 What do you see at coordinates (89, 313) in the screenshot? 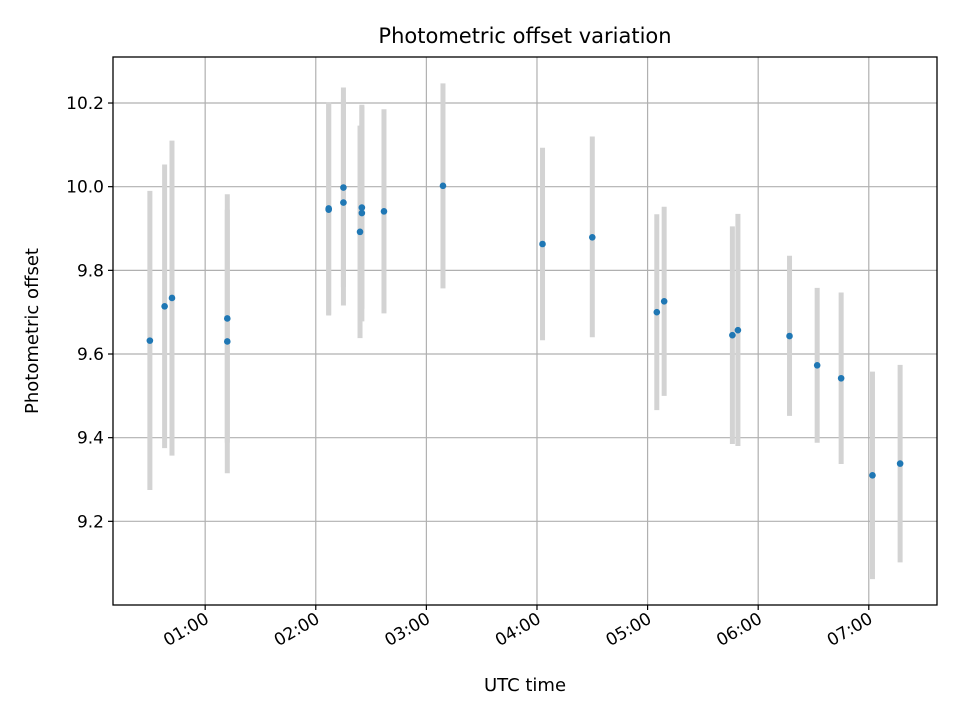
I see `y-axis-ticks: 9.2 9.4 9.6 9.8 10.0 10.2` at bounding box center [89, 313].